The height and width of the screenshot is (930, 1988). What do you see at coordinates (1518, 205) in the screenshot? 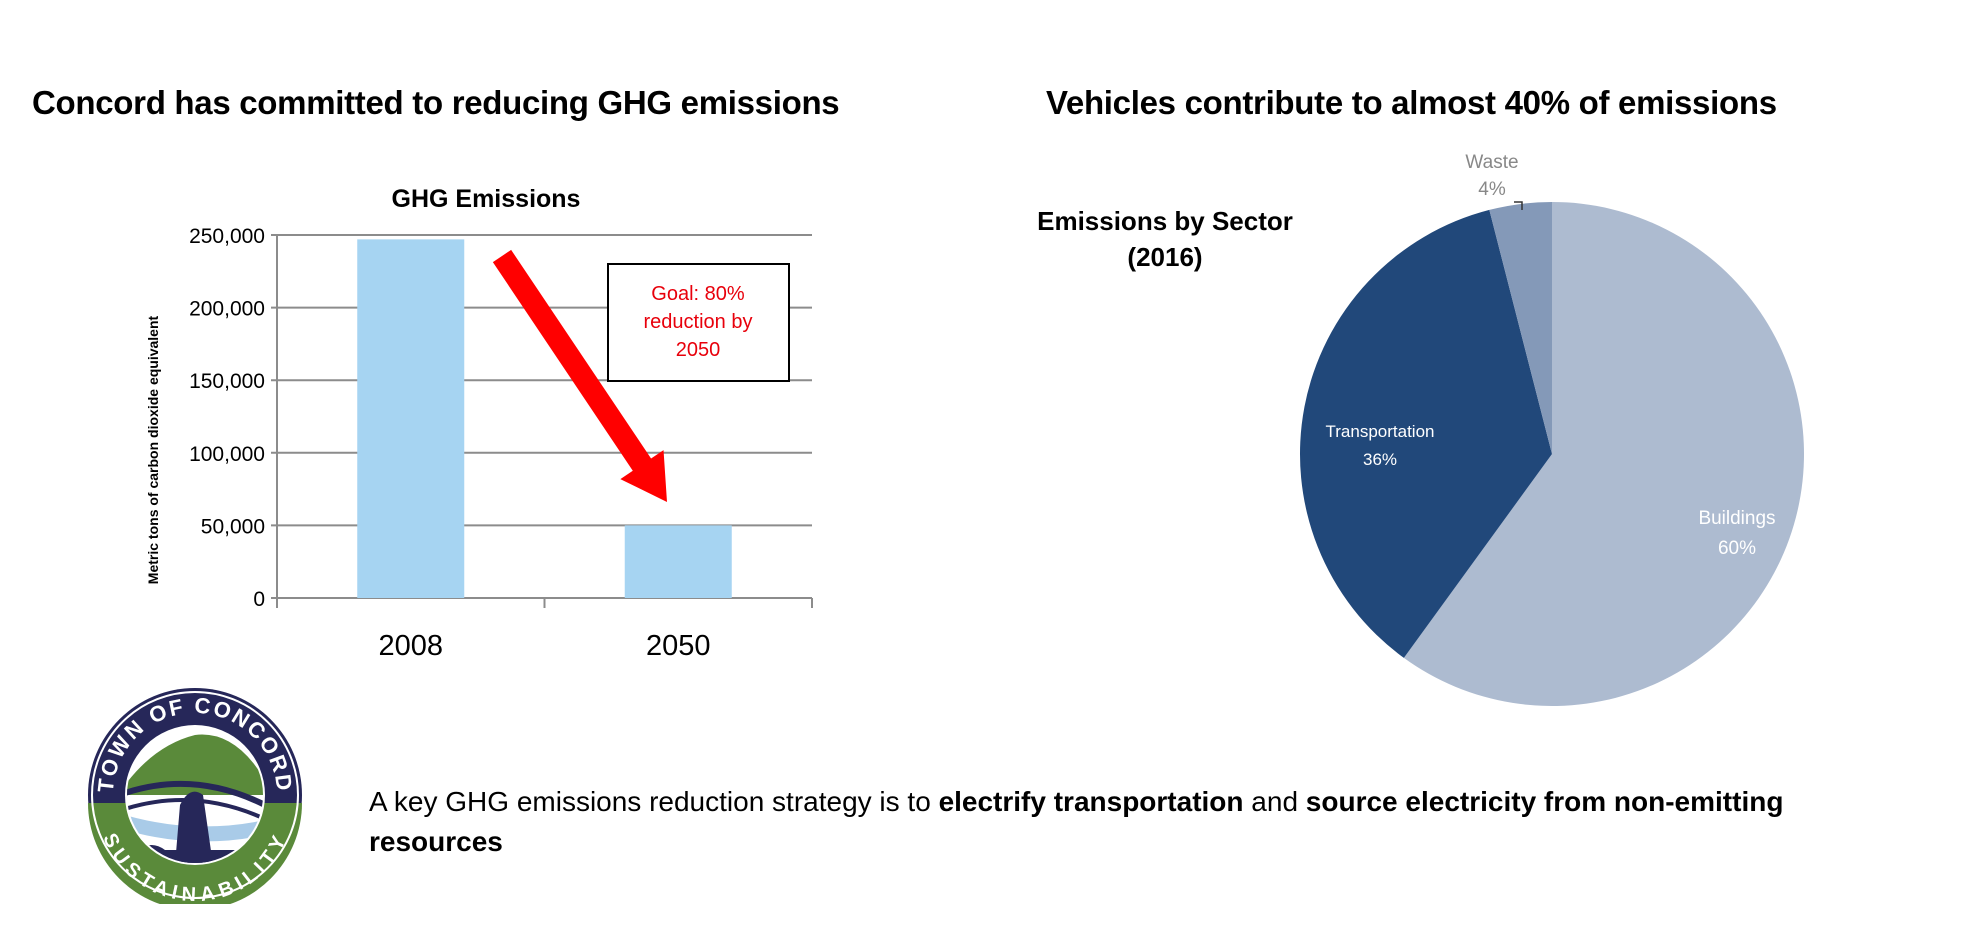
I see `waste-leader-line` at bounding box center [1518, 205].